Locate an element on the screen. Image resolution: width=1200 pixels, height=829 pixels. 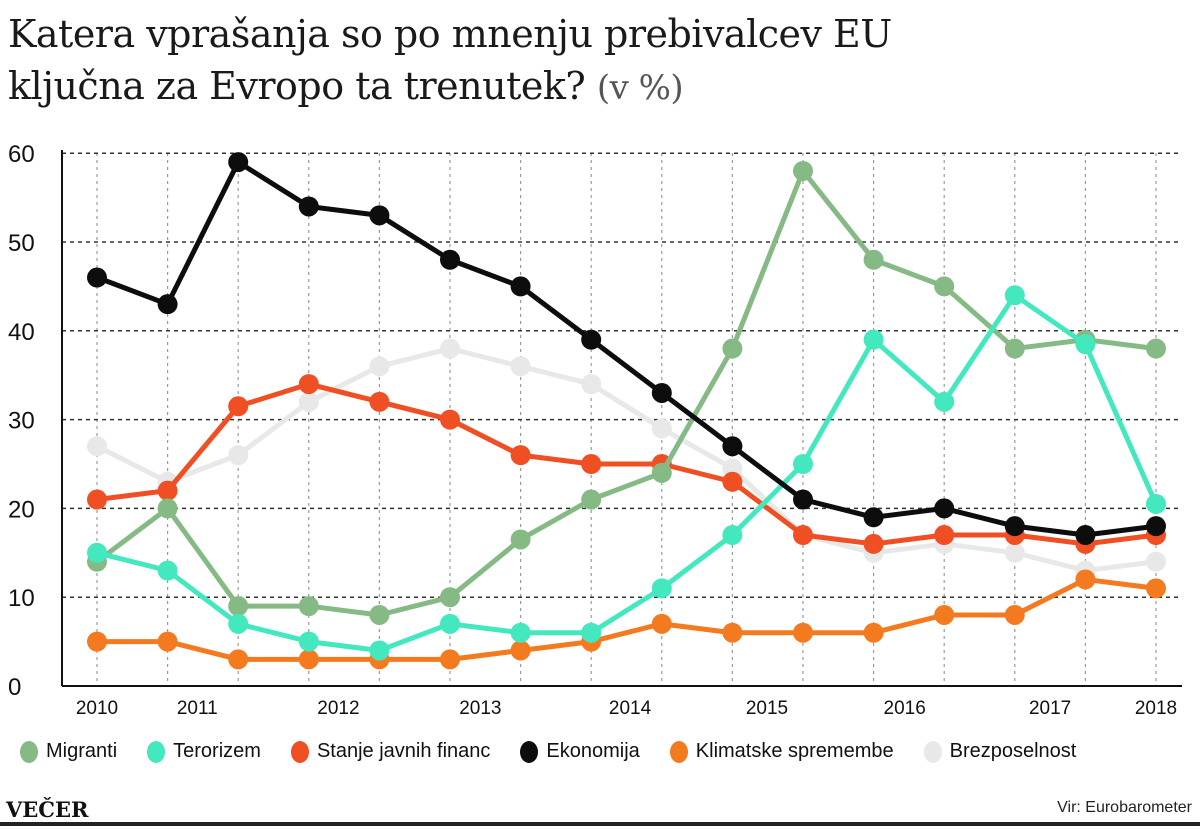
legend-label: Stanje javnih financ is located at coordinates (403, 751).